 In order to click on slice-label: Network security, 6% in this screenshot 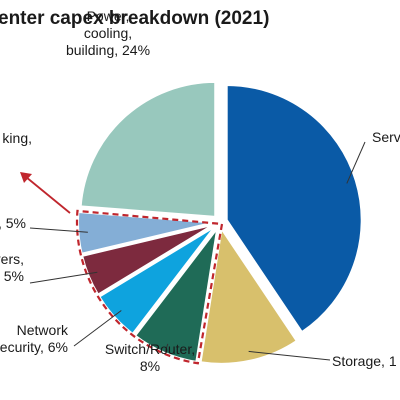, I will do `click(34, 338)`.